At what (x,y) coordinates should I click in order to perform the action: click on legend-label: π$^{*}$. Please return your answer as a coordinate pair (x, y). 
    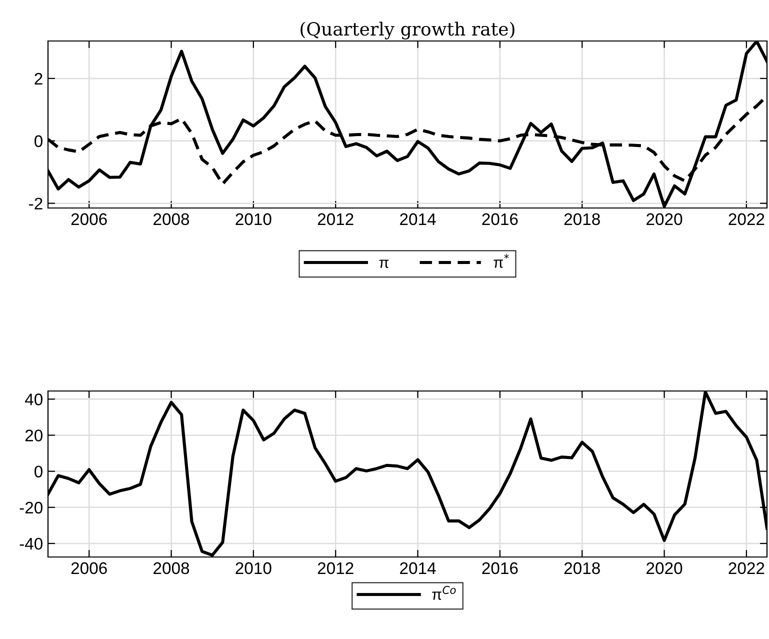
    Looking at the image, I should click on (501, 261).